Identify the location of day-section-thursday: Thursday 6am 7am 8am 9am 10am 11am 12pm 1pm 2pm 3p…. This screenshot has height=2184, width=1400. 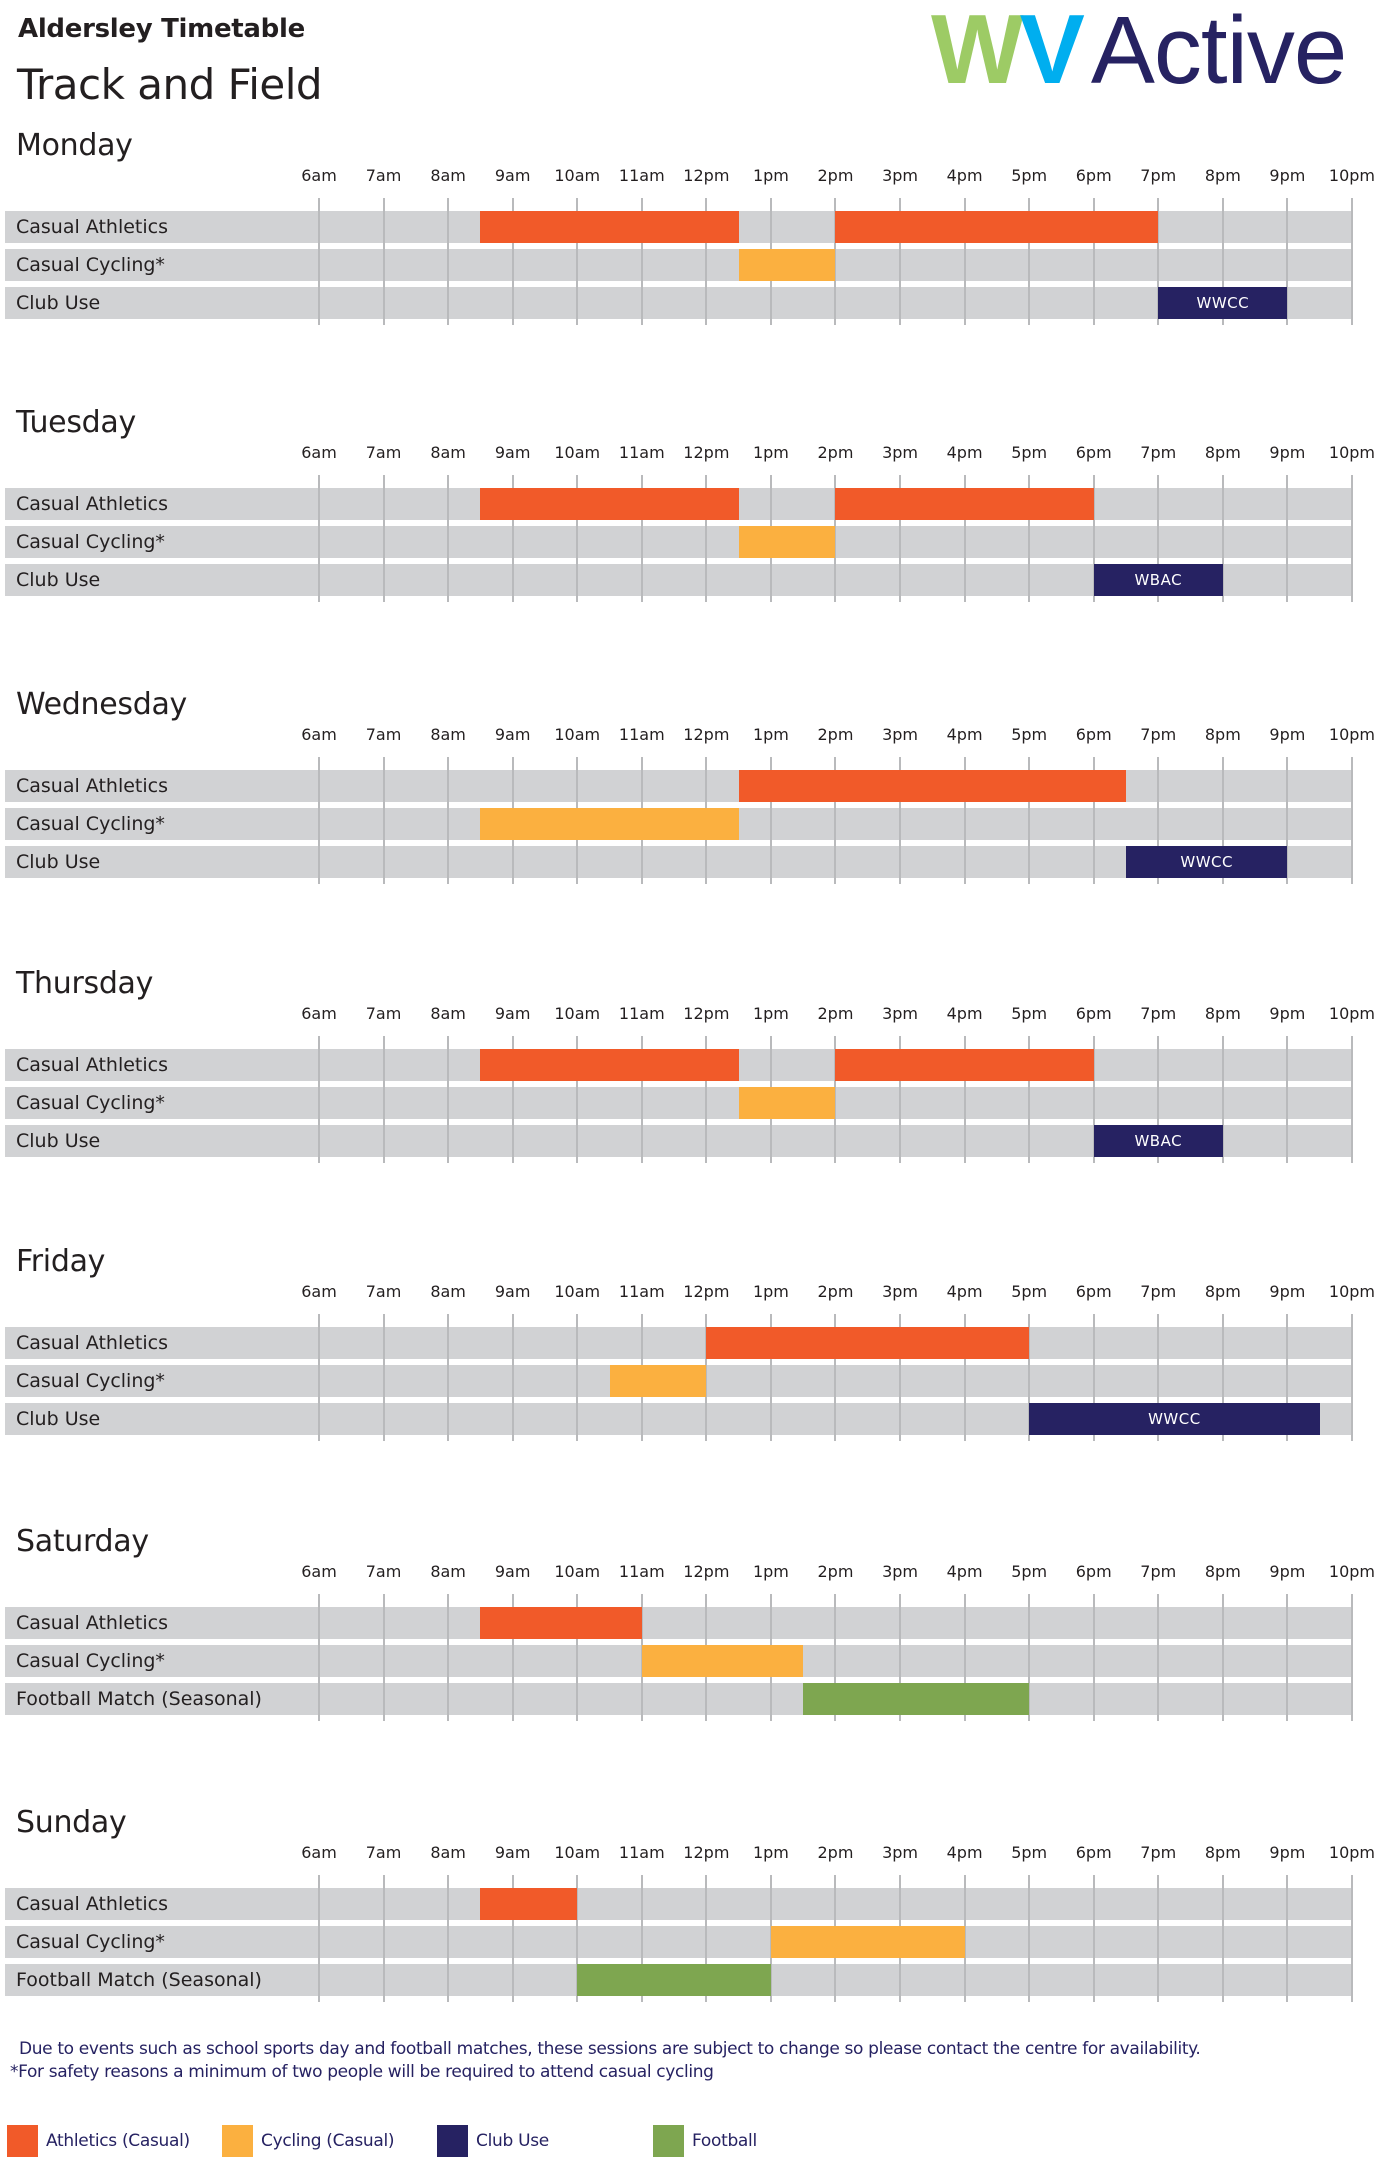
(700, 1071).